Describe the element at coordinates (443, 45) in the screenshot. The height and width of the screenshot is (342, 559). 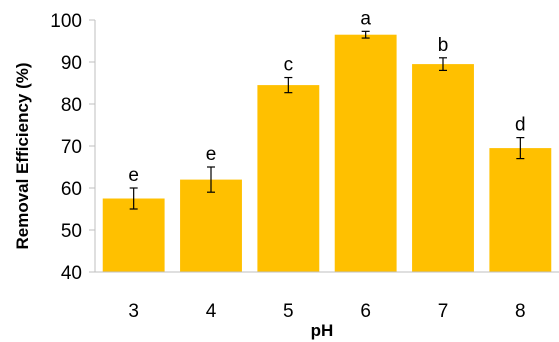
I see `significance-letter-ph-7: b` at that location.